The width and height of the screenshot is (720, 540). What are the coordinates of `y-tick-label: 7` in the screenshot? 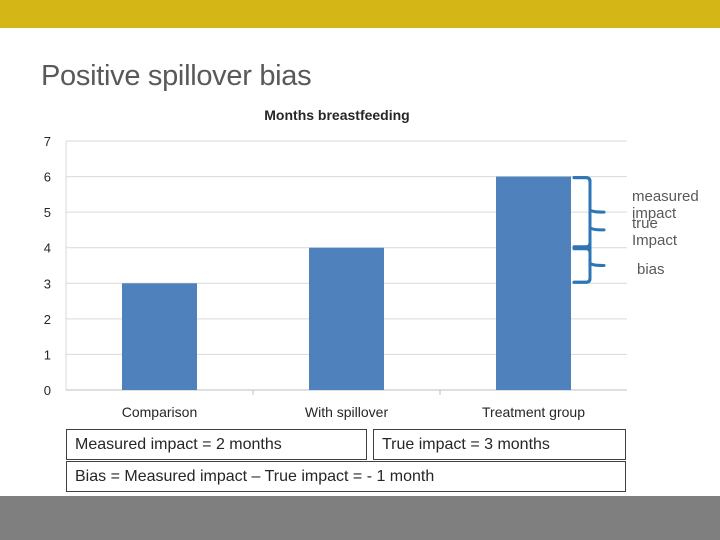 It's located at (47, 141).